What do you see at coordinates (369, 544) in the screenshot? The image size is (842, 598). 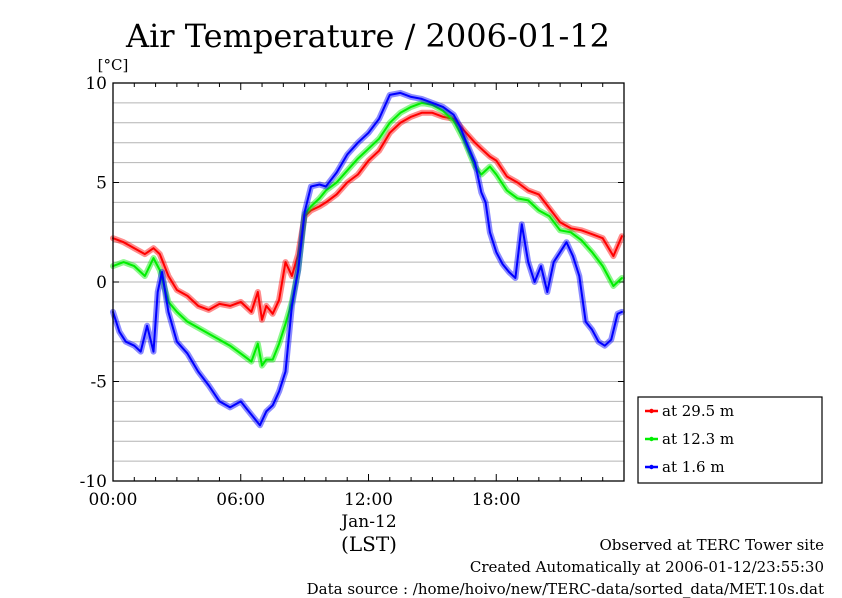 I see `x-axis-label: (LST)` at bounding box center [369, 544].